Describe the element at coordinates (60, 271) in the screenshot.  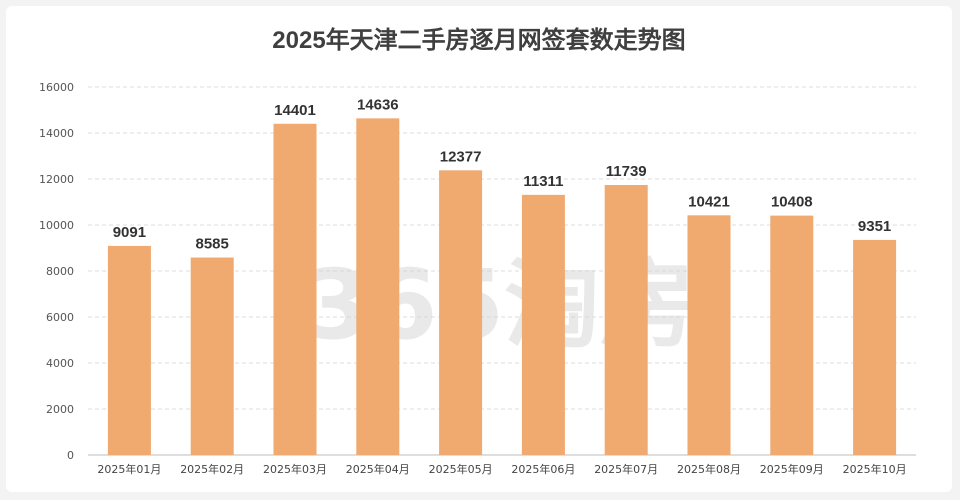
I see `y-tick-label: 8000` at that location.